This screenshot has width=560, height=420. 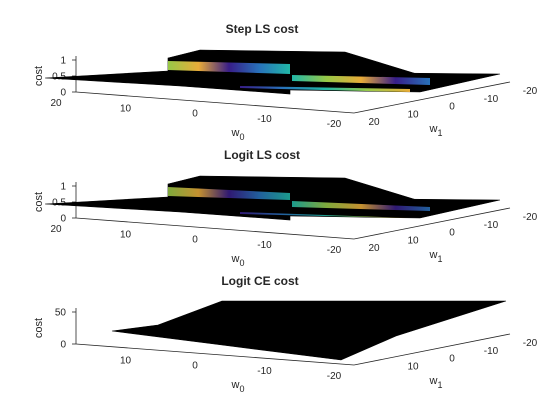 What do you see at coordinates (262, 29) in the screenshot?
I see `chart-title: Step LS cost` at bounding box center [262, 29].